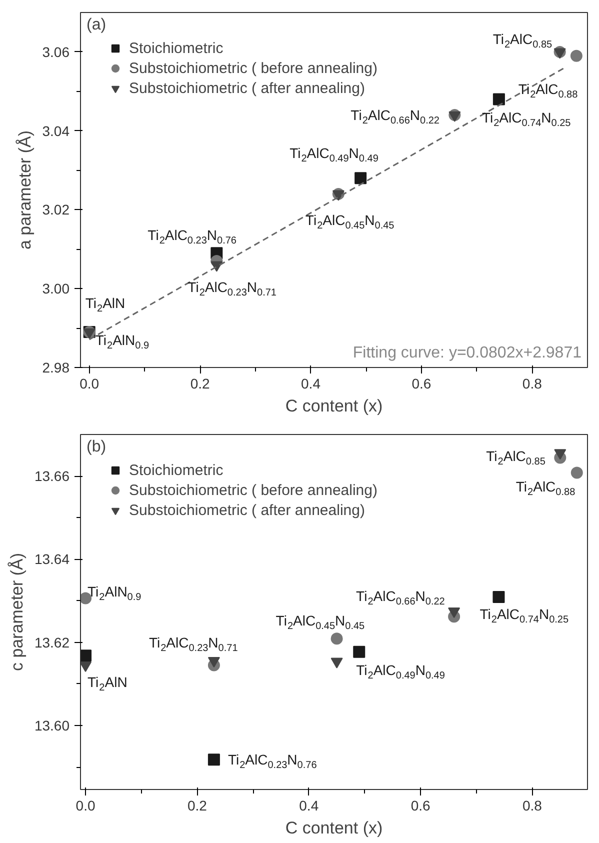 The image size is (599, 843). What do you see at coordinates (16, 612) in the screenshot?
I see `y-axis-title: c parameter (Å)` at bounding box center [16, 612].